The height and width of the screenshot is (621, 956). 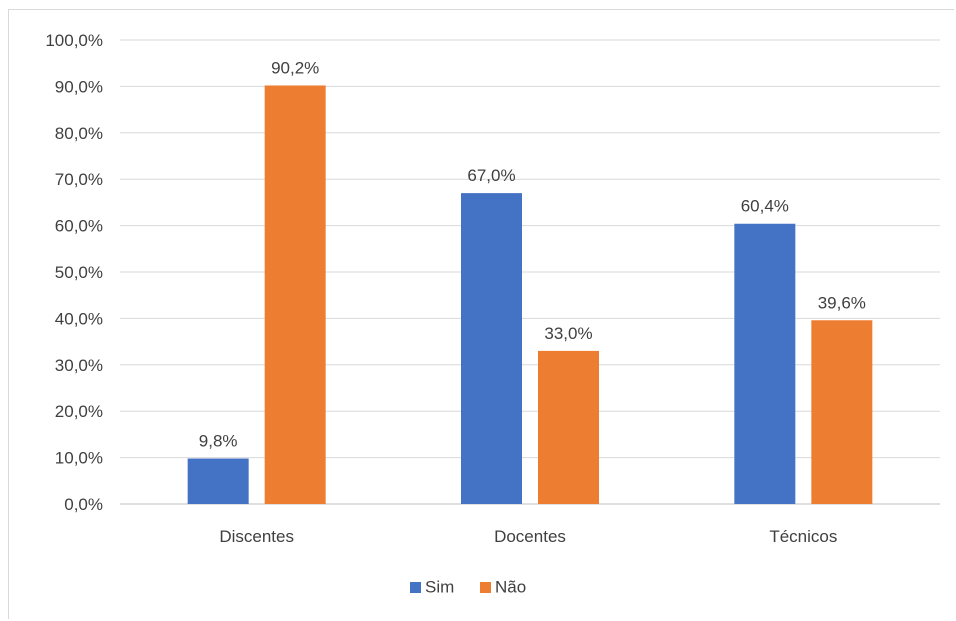 I want to click on x-tick-label: Discentes, so click(x=256, y=536).